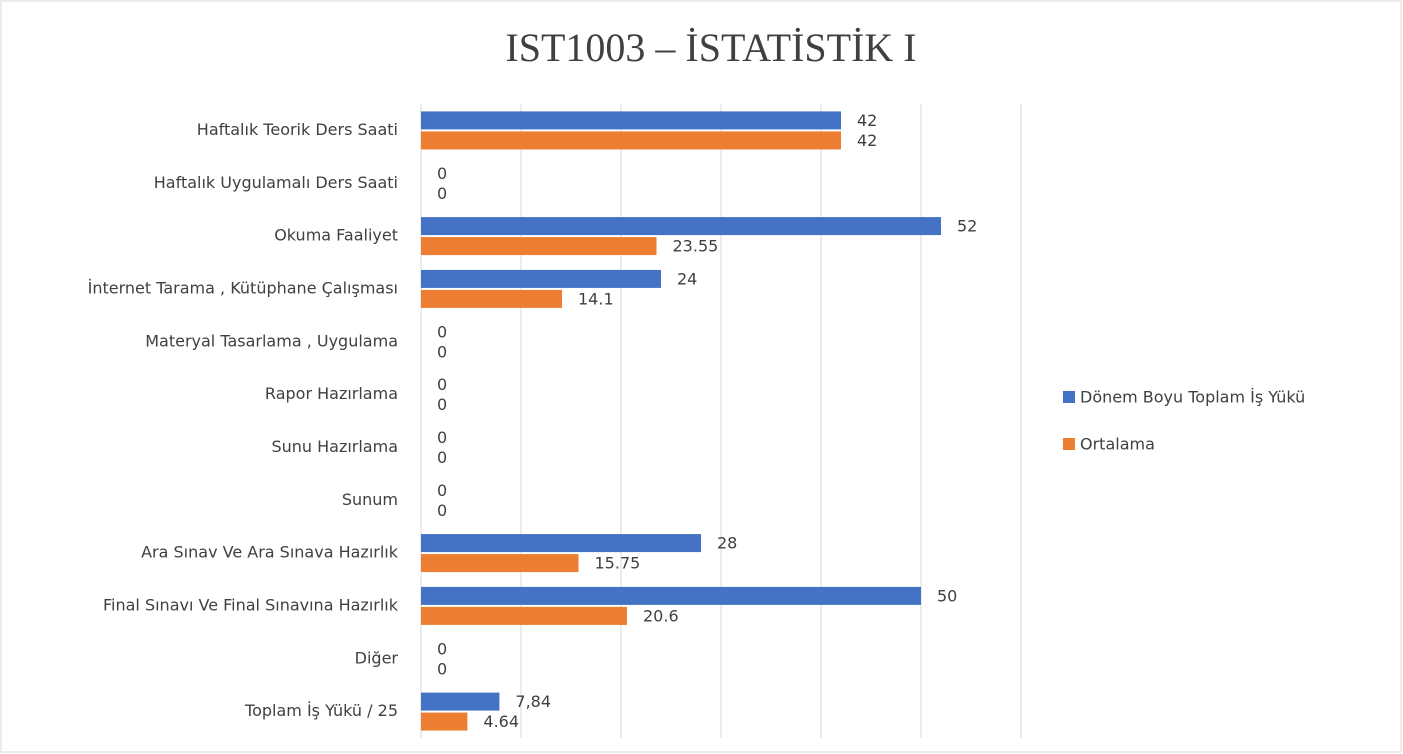 The height and width of the screenshot is (754, 1403). What do you see at coordinates (967, 226) in the screenshot?
I see `data-label: 52` at bounding box center [967, 226].